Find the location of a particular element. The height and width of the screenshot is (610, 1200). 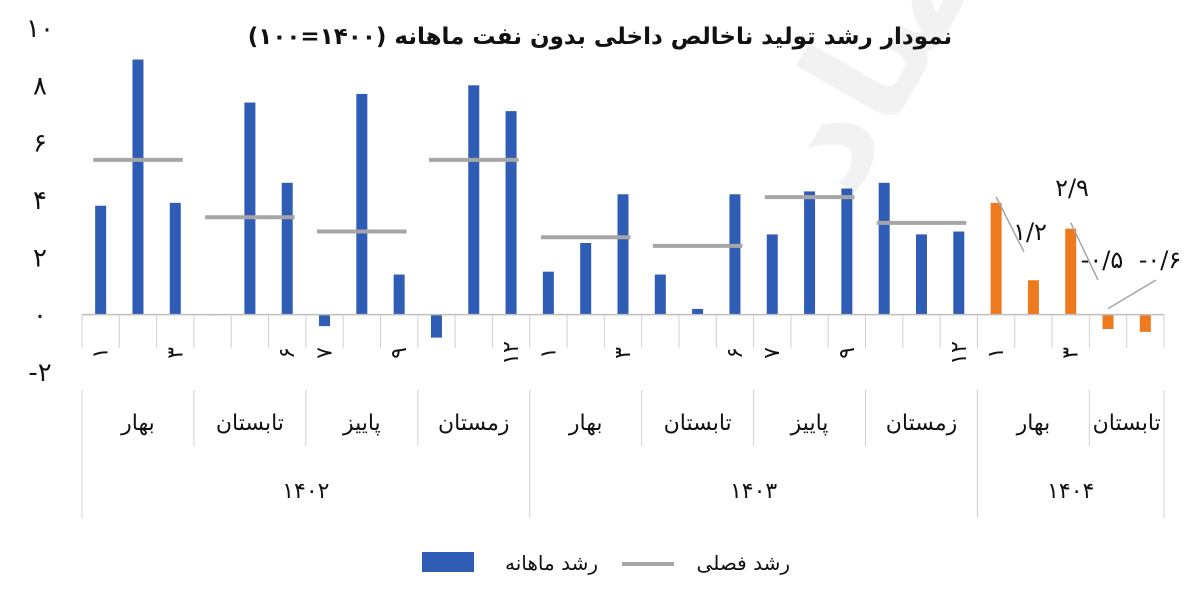

data-label: -۰/۶ is located at coordinates (1160, 260).